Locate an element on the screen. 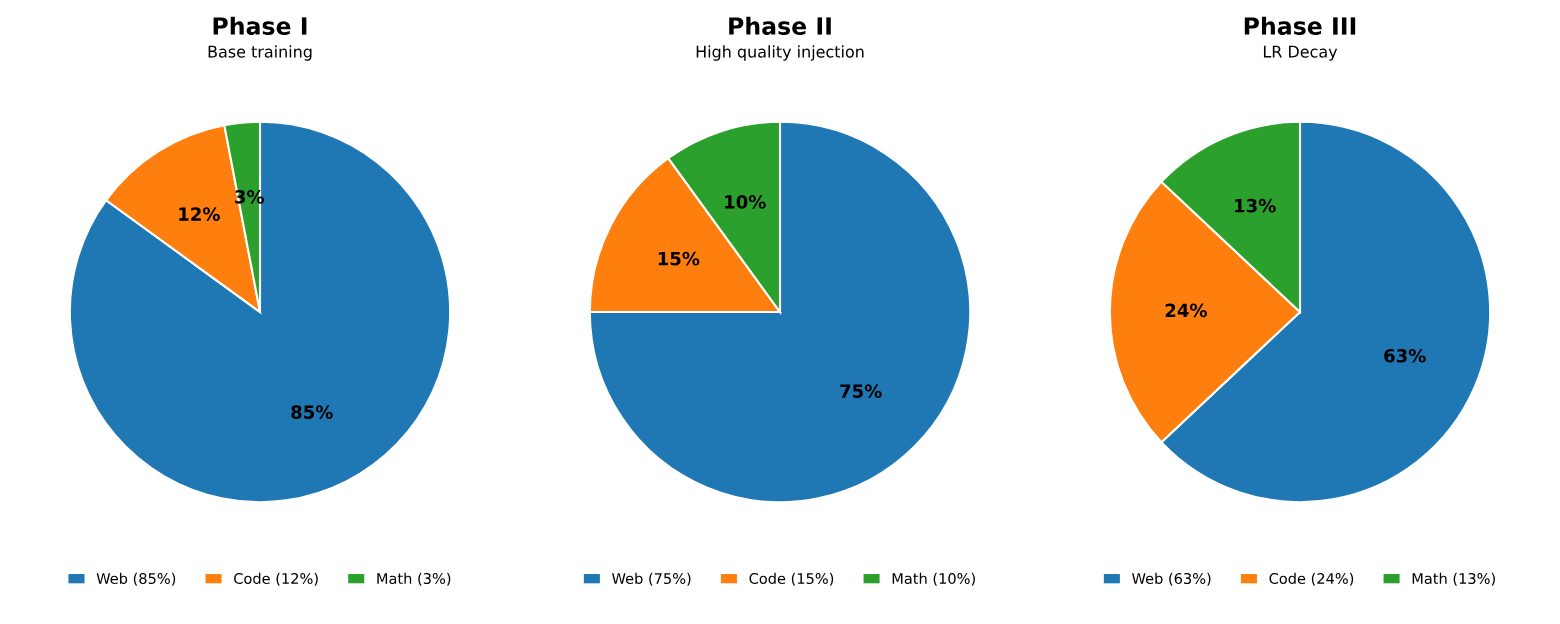  legend-label: Web (63%) is located at coordinates (1171, 579).